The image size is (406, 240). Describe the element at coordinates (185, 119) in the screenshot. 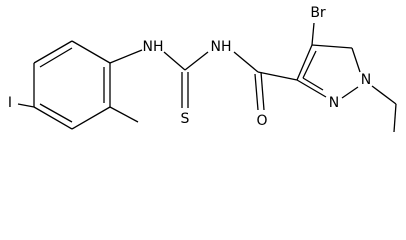

I see `atom-label: S` at that location.